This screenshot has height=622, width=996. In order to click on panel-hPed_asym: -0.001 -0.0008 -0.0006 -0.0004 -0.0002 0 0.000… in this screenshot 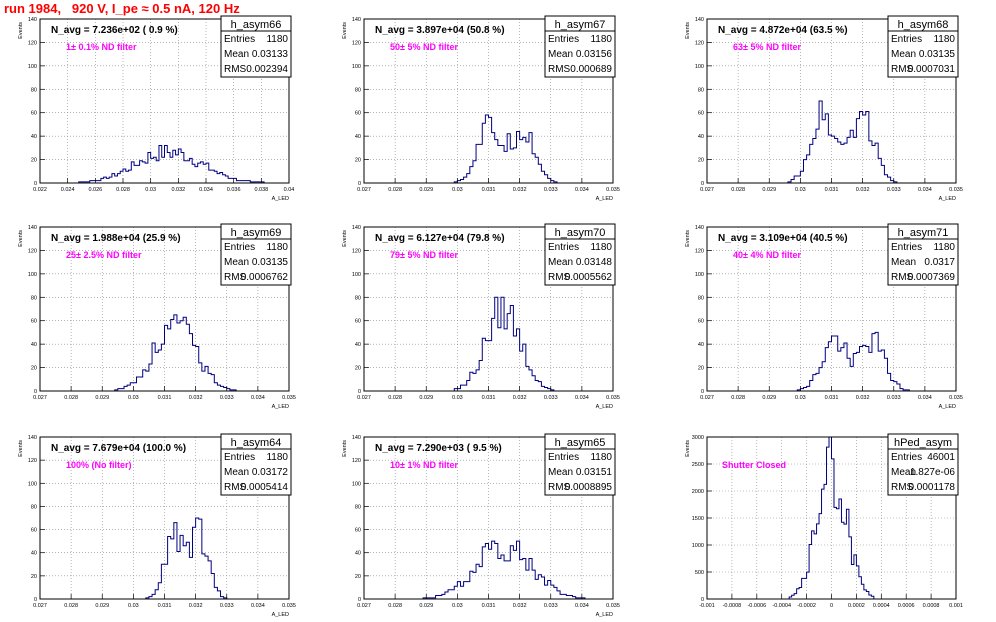, I will do `click(824, 521)`.